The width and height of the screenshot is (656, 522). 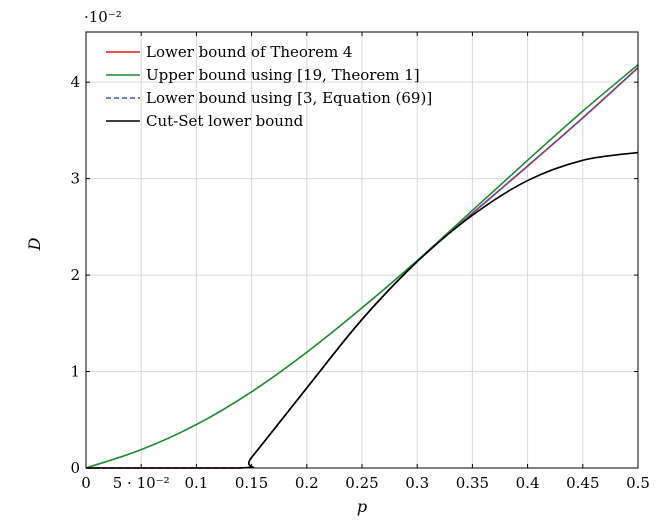 I want to click on y-axis-label: D, so click(x=34, y=244).